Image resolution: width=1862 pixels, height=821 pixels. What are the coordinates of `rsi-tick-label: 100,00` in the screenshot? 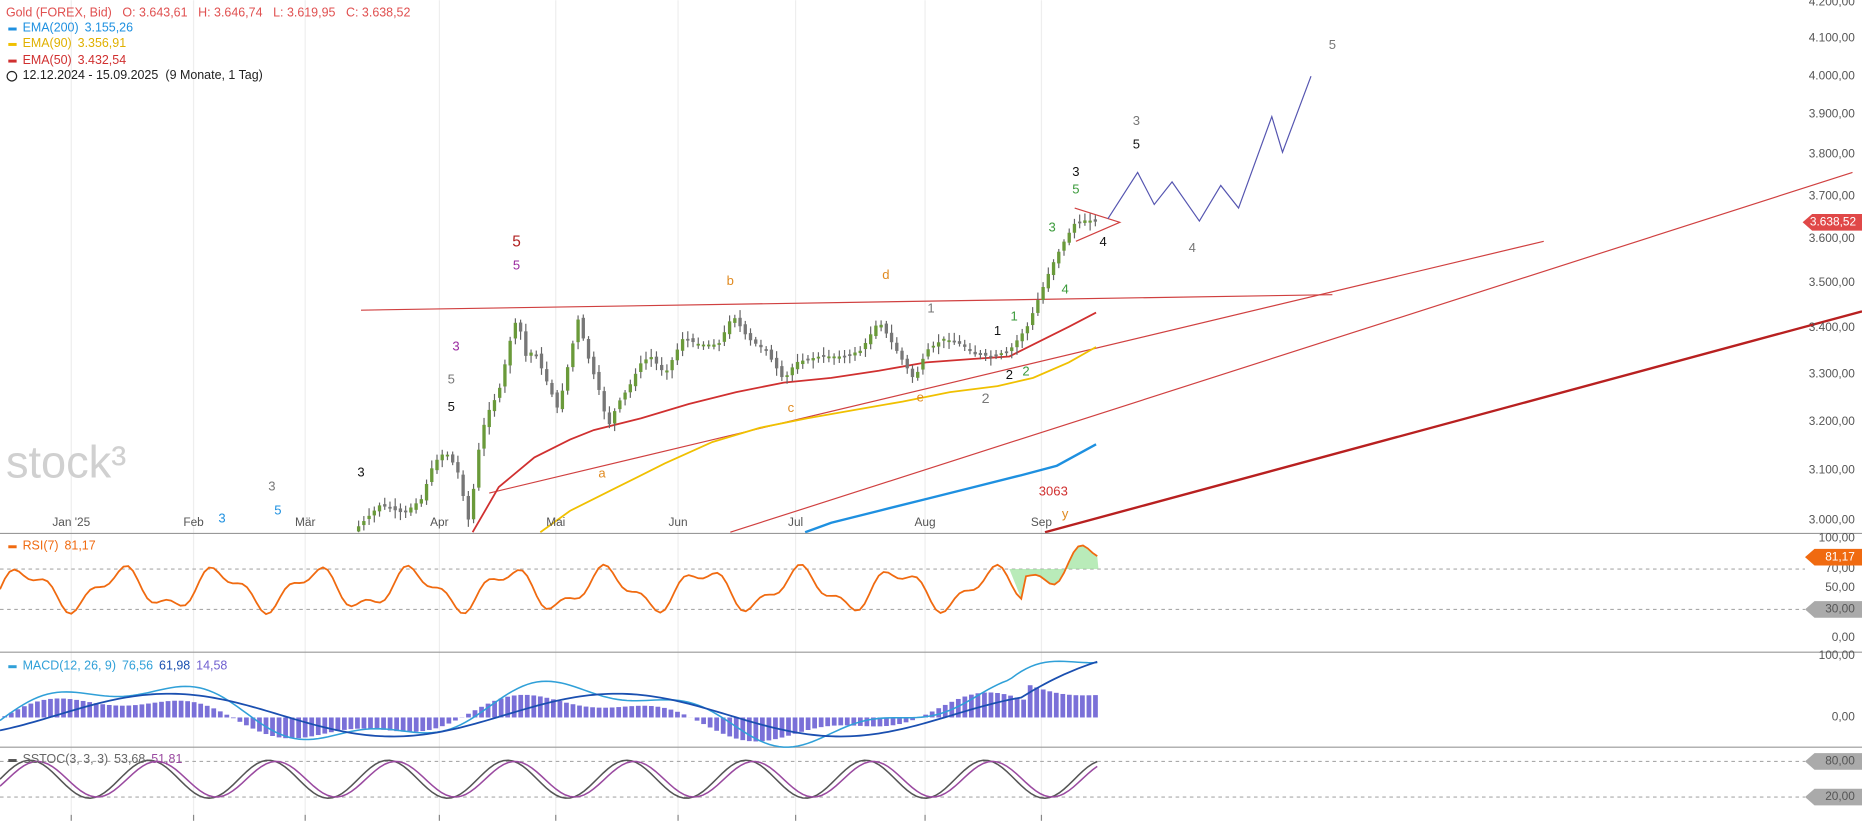 It's located at (1837, 537).